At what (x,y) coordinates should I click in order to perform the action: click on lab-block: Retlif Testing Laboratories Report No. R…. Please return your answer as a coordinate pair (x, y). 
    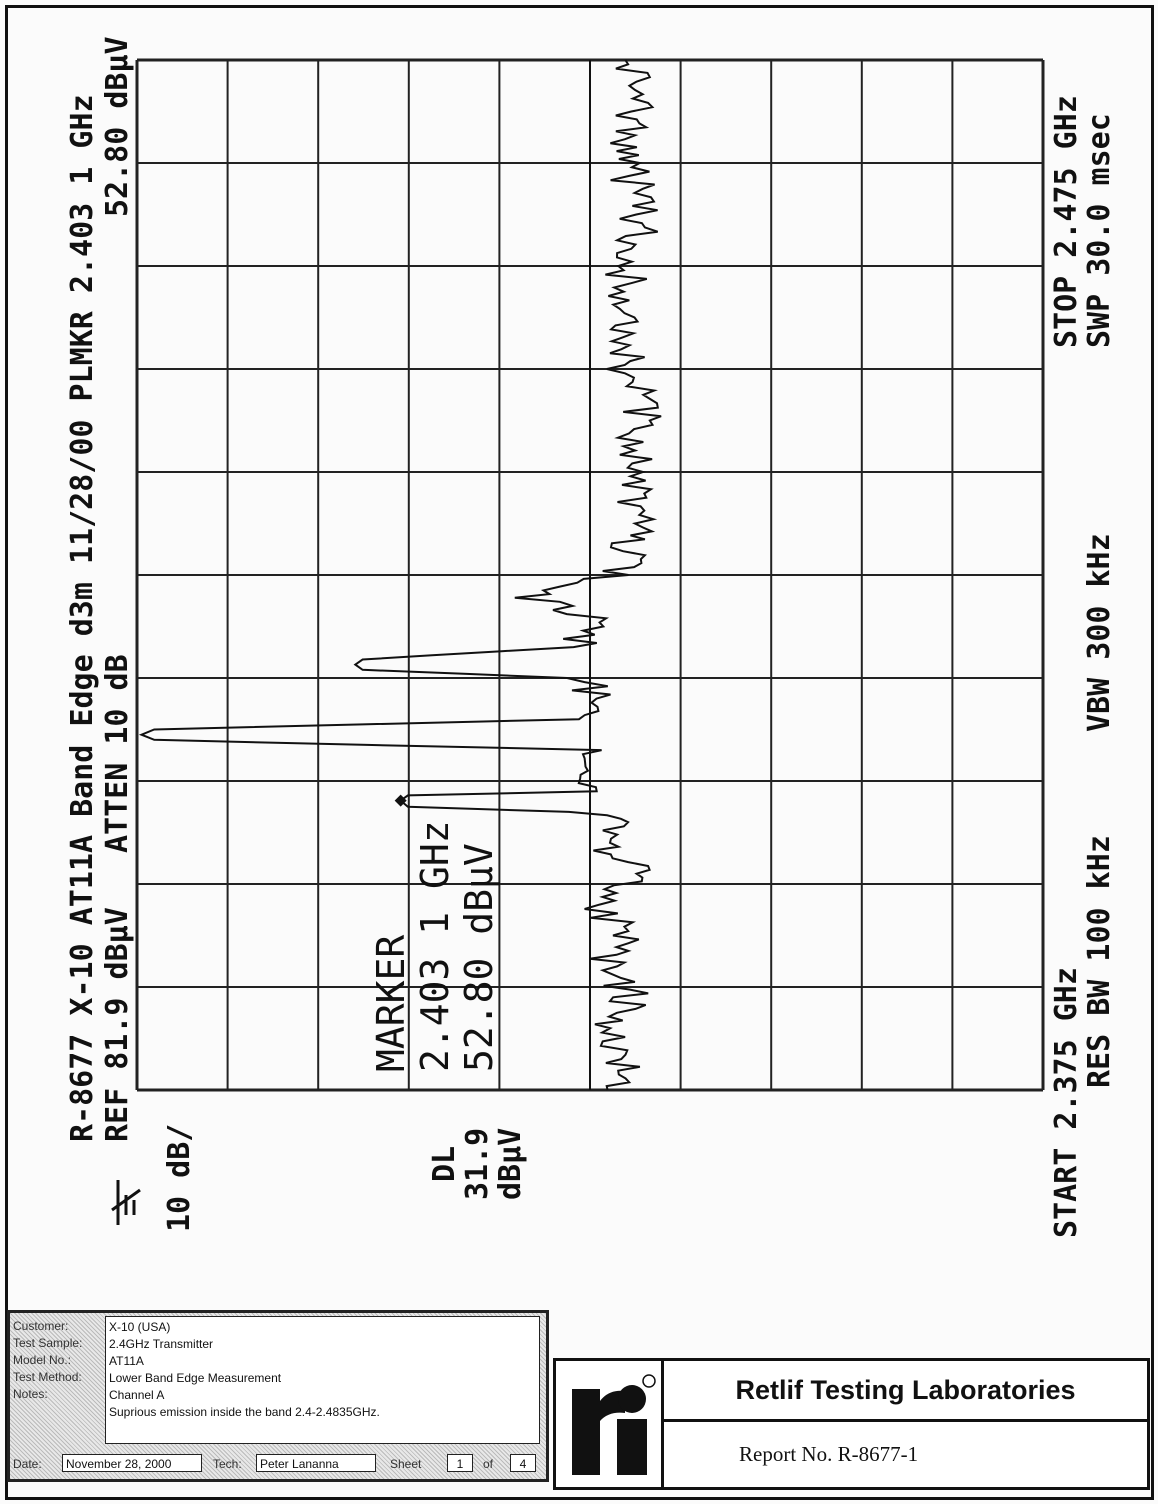
    Looking at the image, I should click on (851, 1424).